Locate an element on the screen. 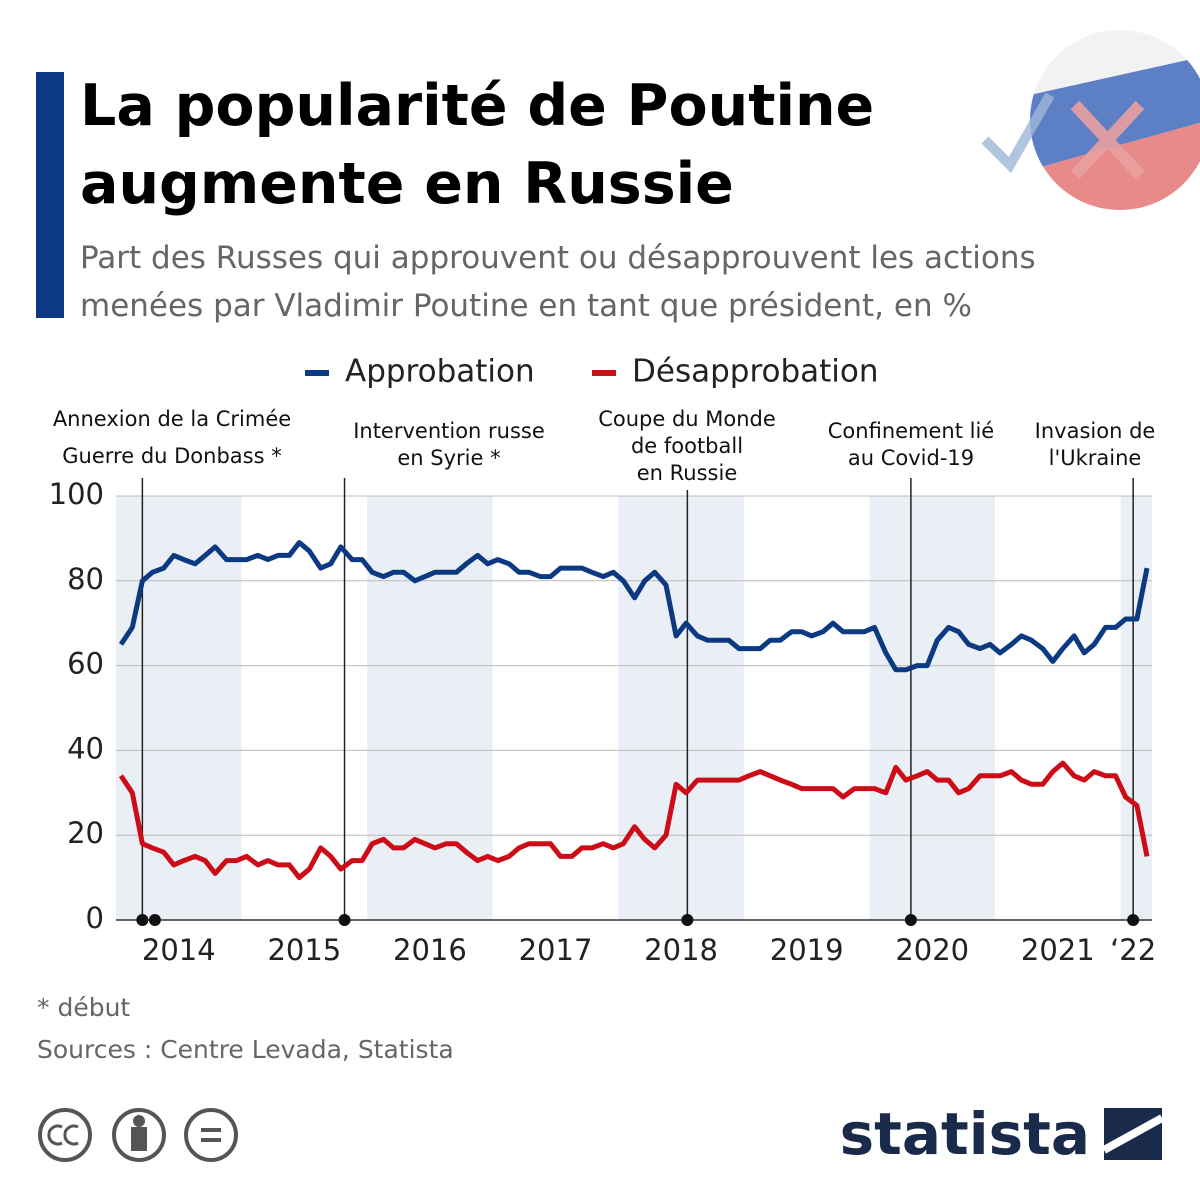 Image resolution: width=1200 pixels, height=1200 pixels. annotation-label: de football is located at coordinates (687, 446).